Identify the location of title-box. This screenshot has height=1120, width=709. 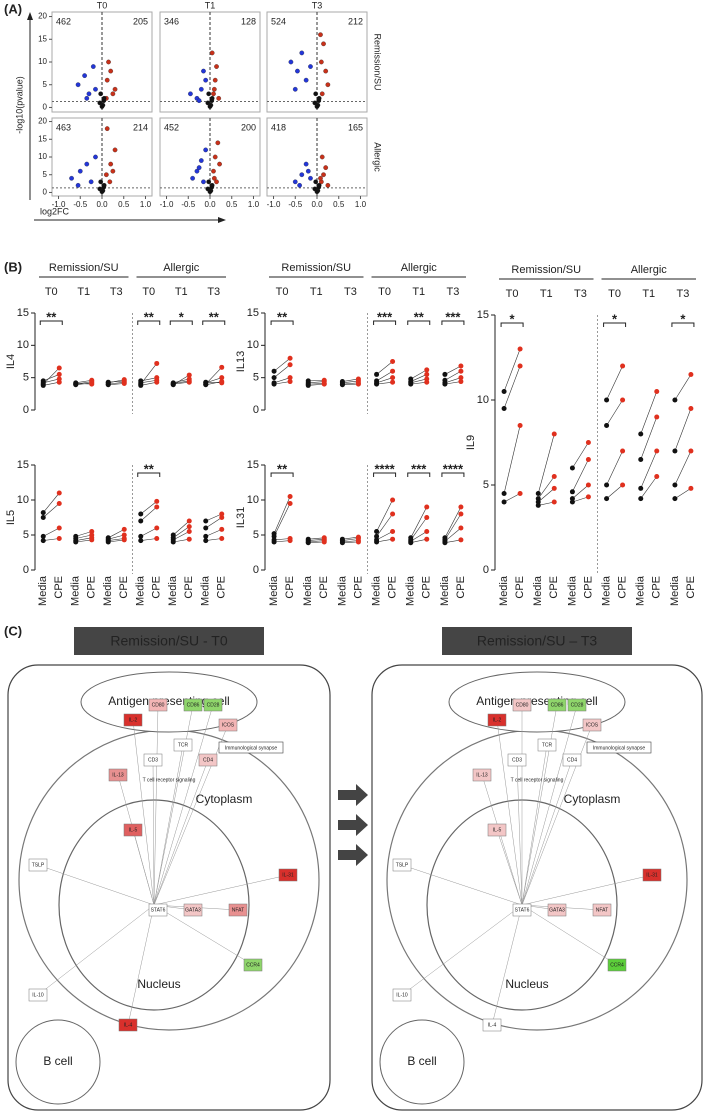
(169, 641).